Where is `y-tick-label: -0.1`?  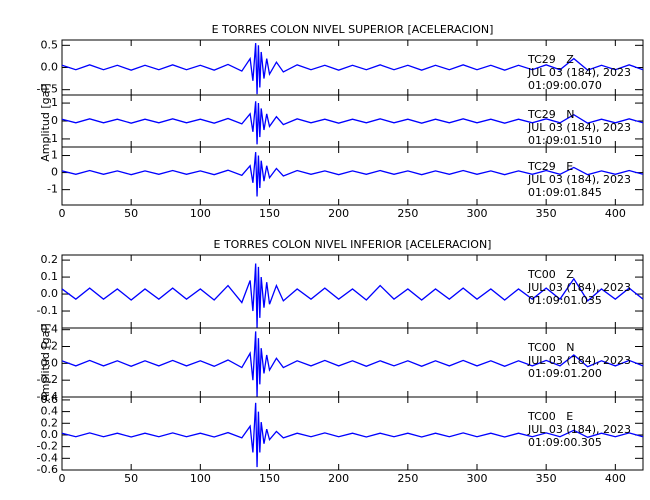
y-tick-label: -0.1 is located at coordinates (47, 310).